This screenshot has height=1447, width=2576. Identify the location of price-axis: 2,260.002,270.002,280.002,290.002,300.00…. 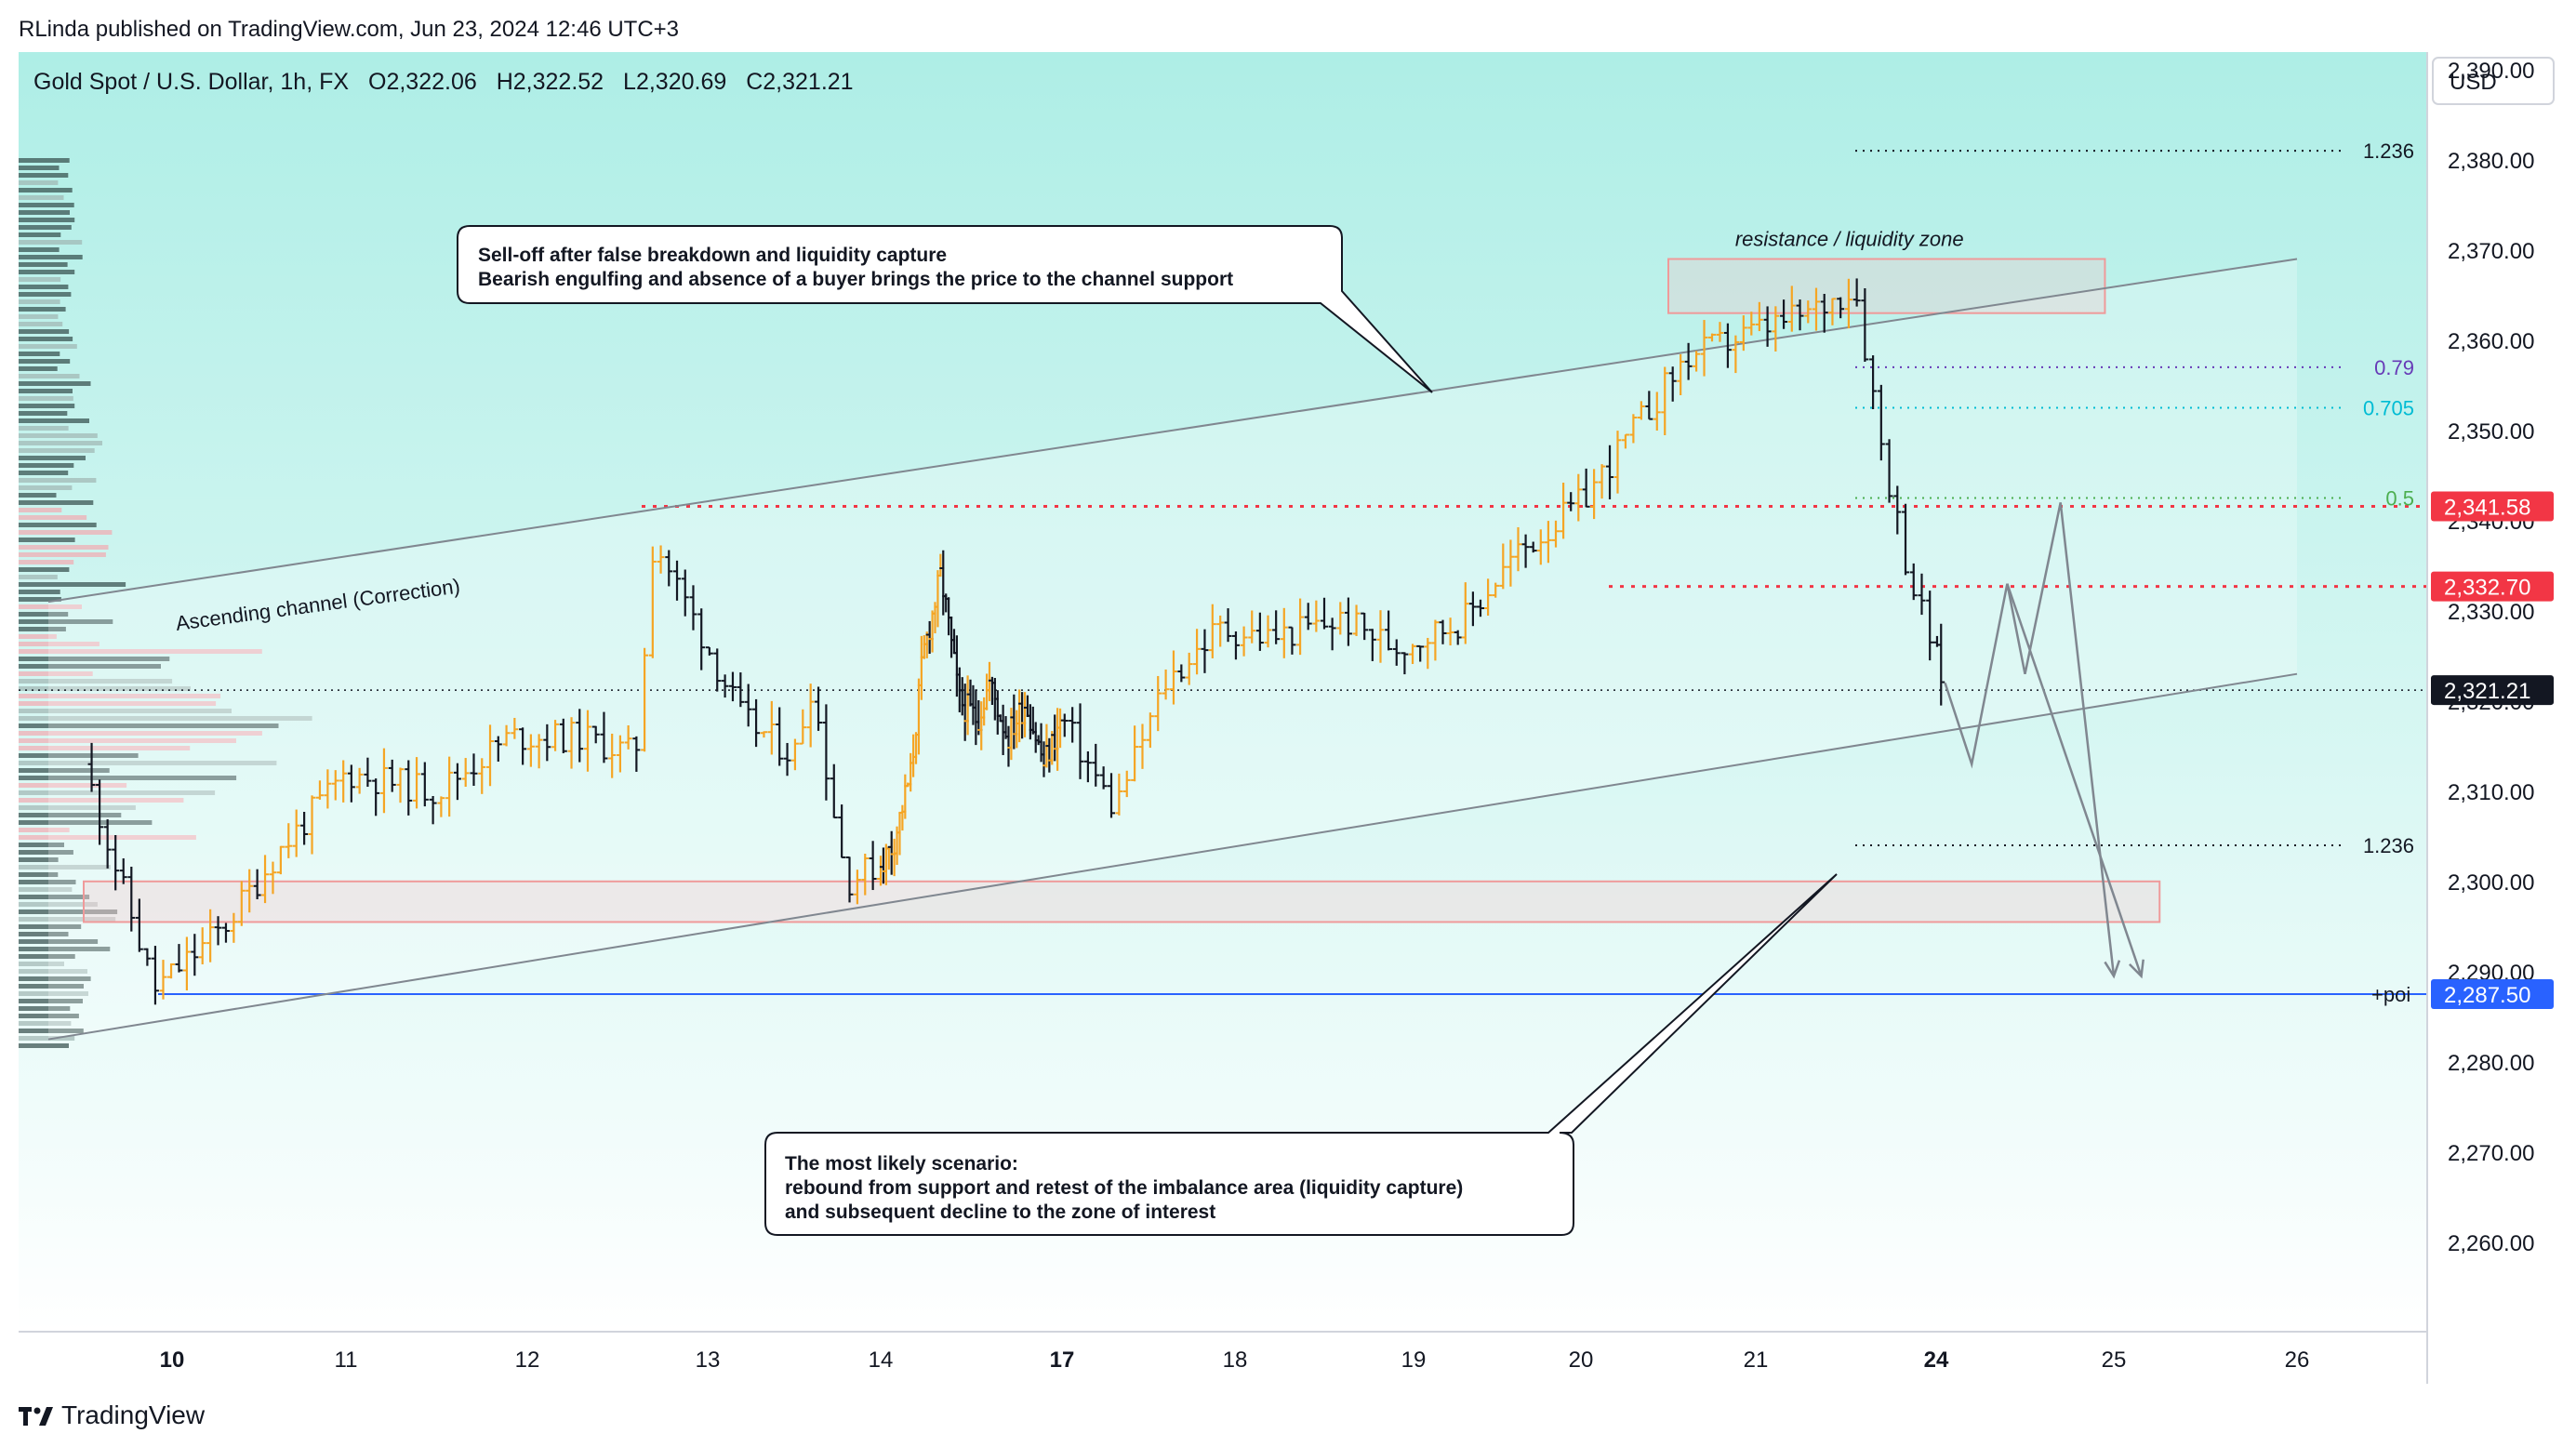
(2491, 657).